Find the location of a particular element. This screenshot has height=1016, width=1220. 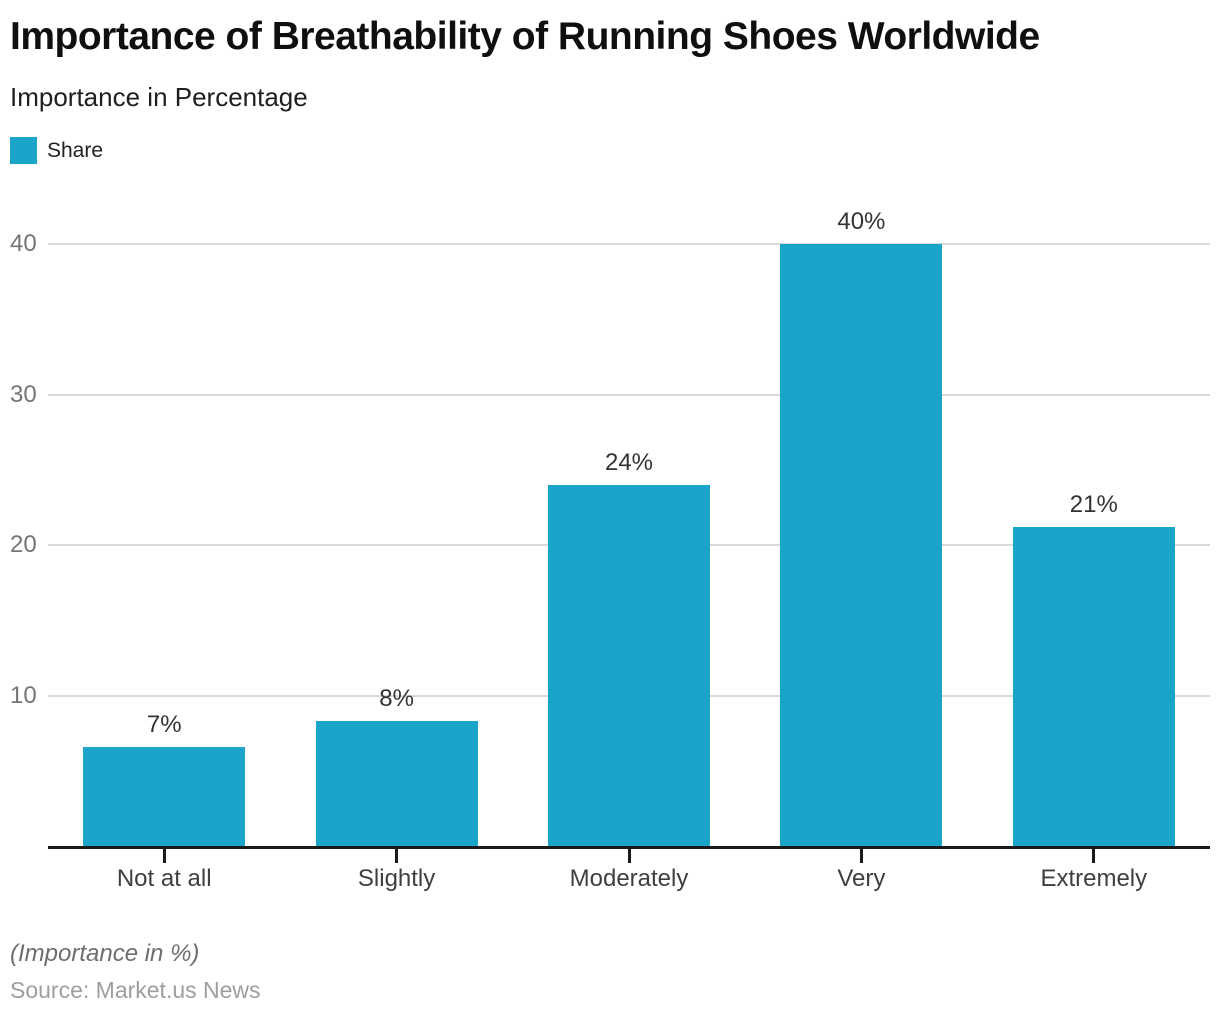

x-axis-label-very: Very is located at coordinates (861, 878).